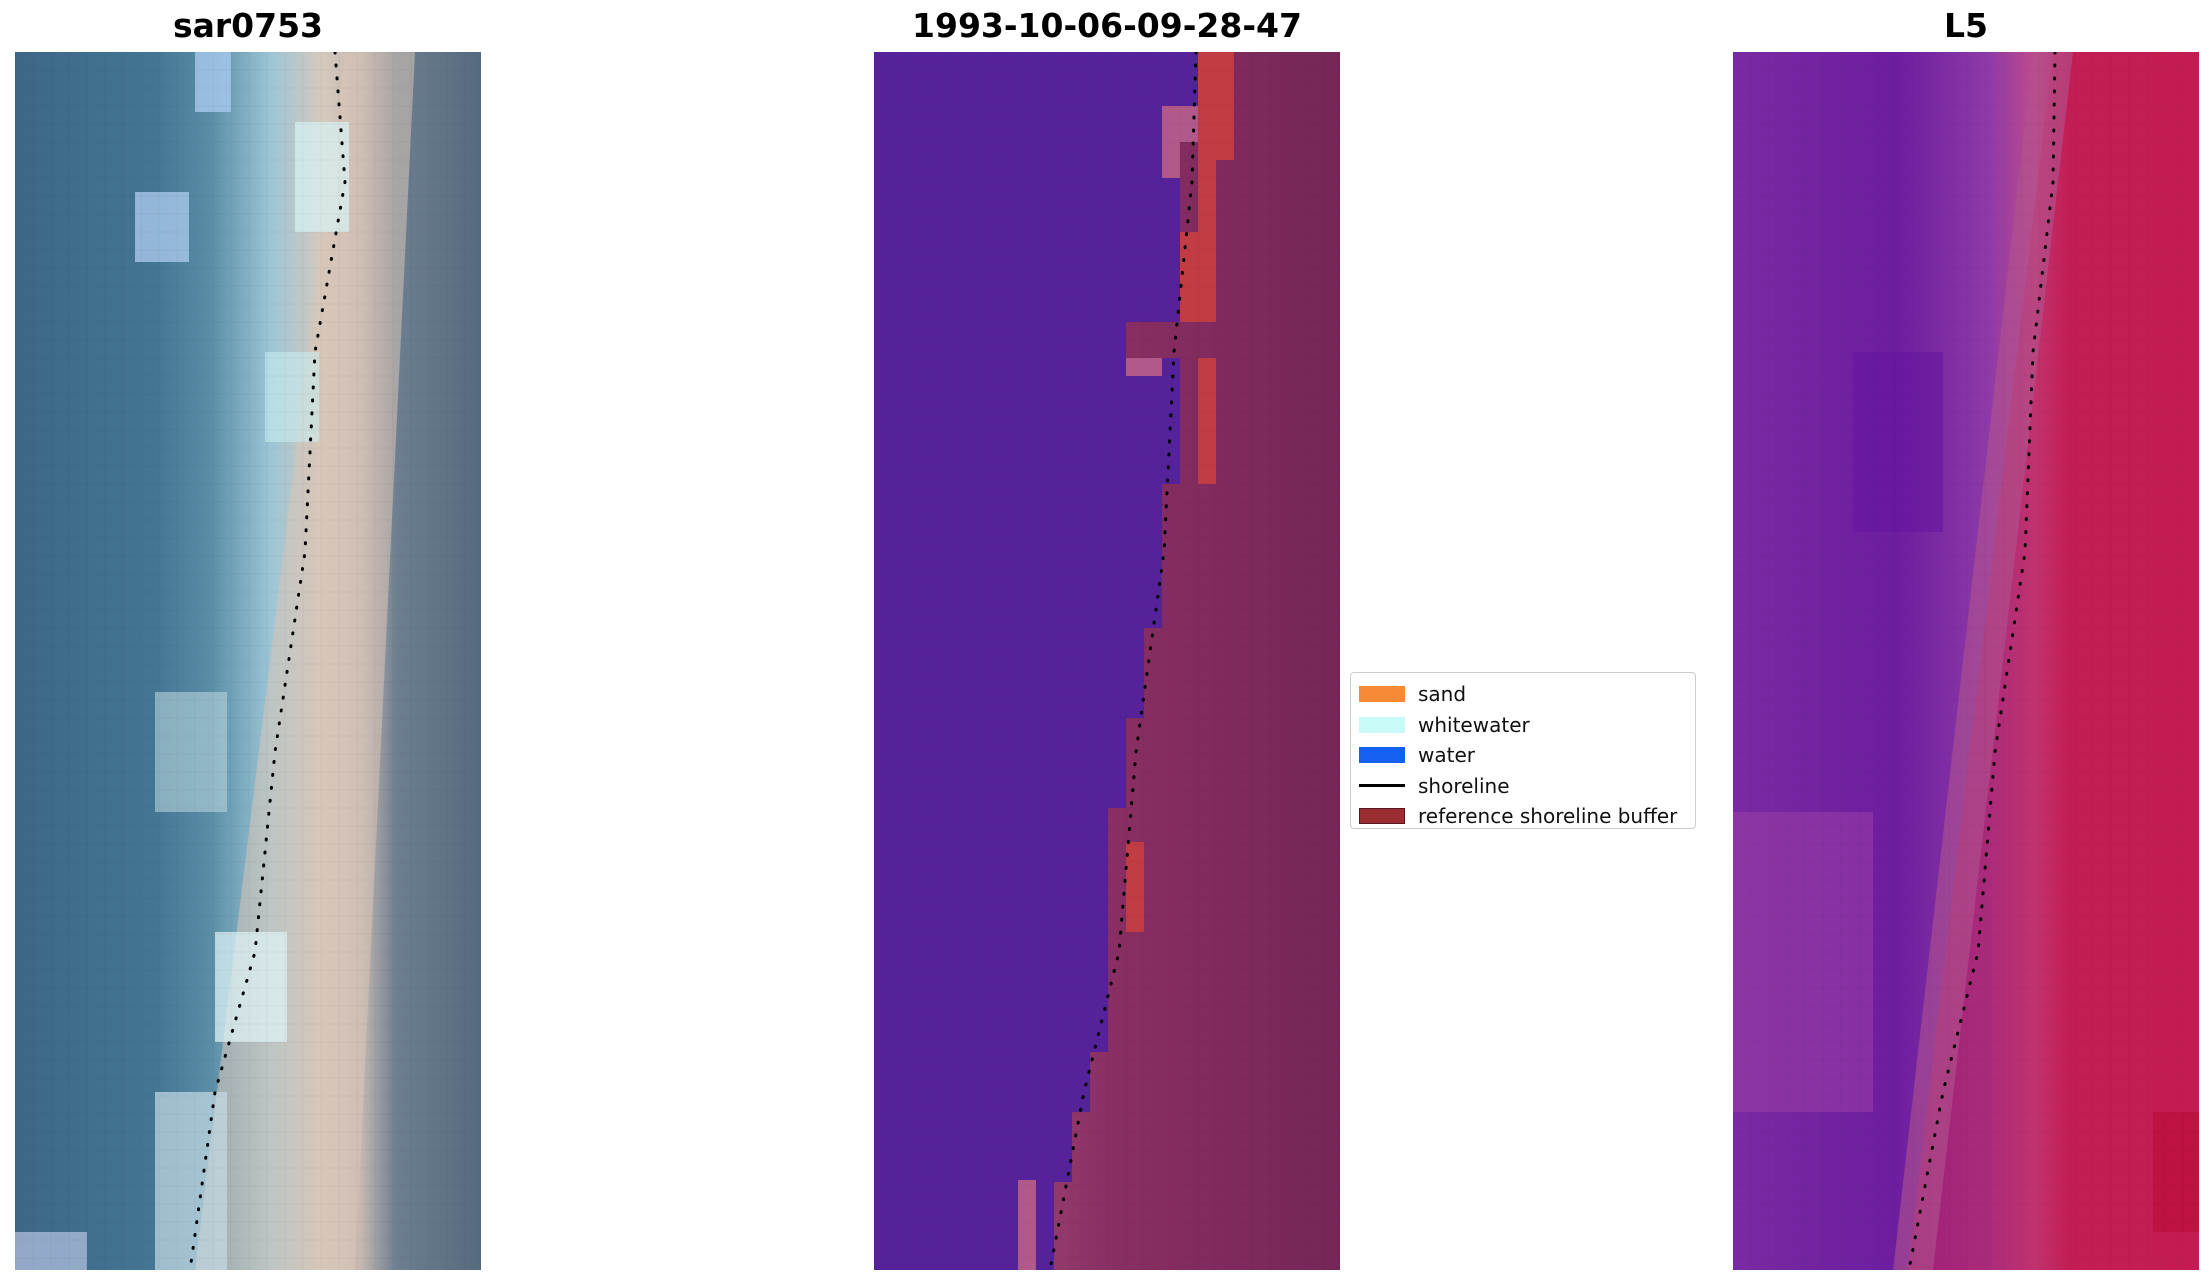  I want to click on shoreline-dots, so click(267, 661).